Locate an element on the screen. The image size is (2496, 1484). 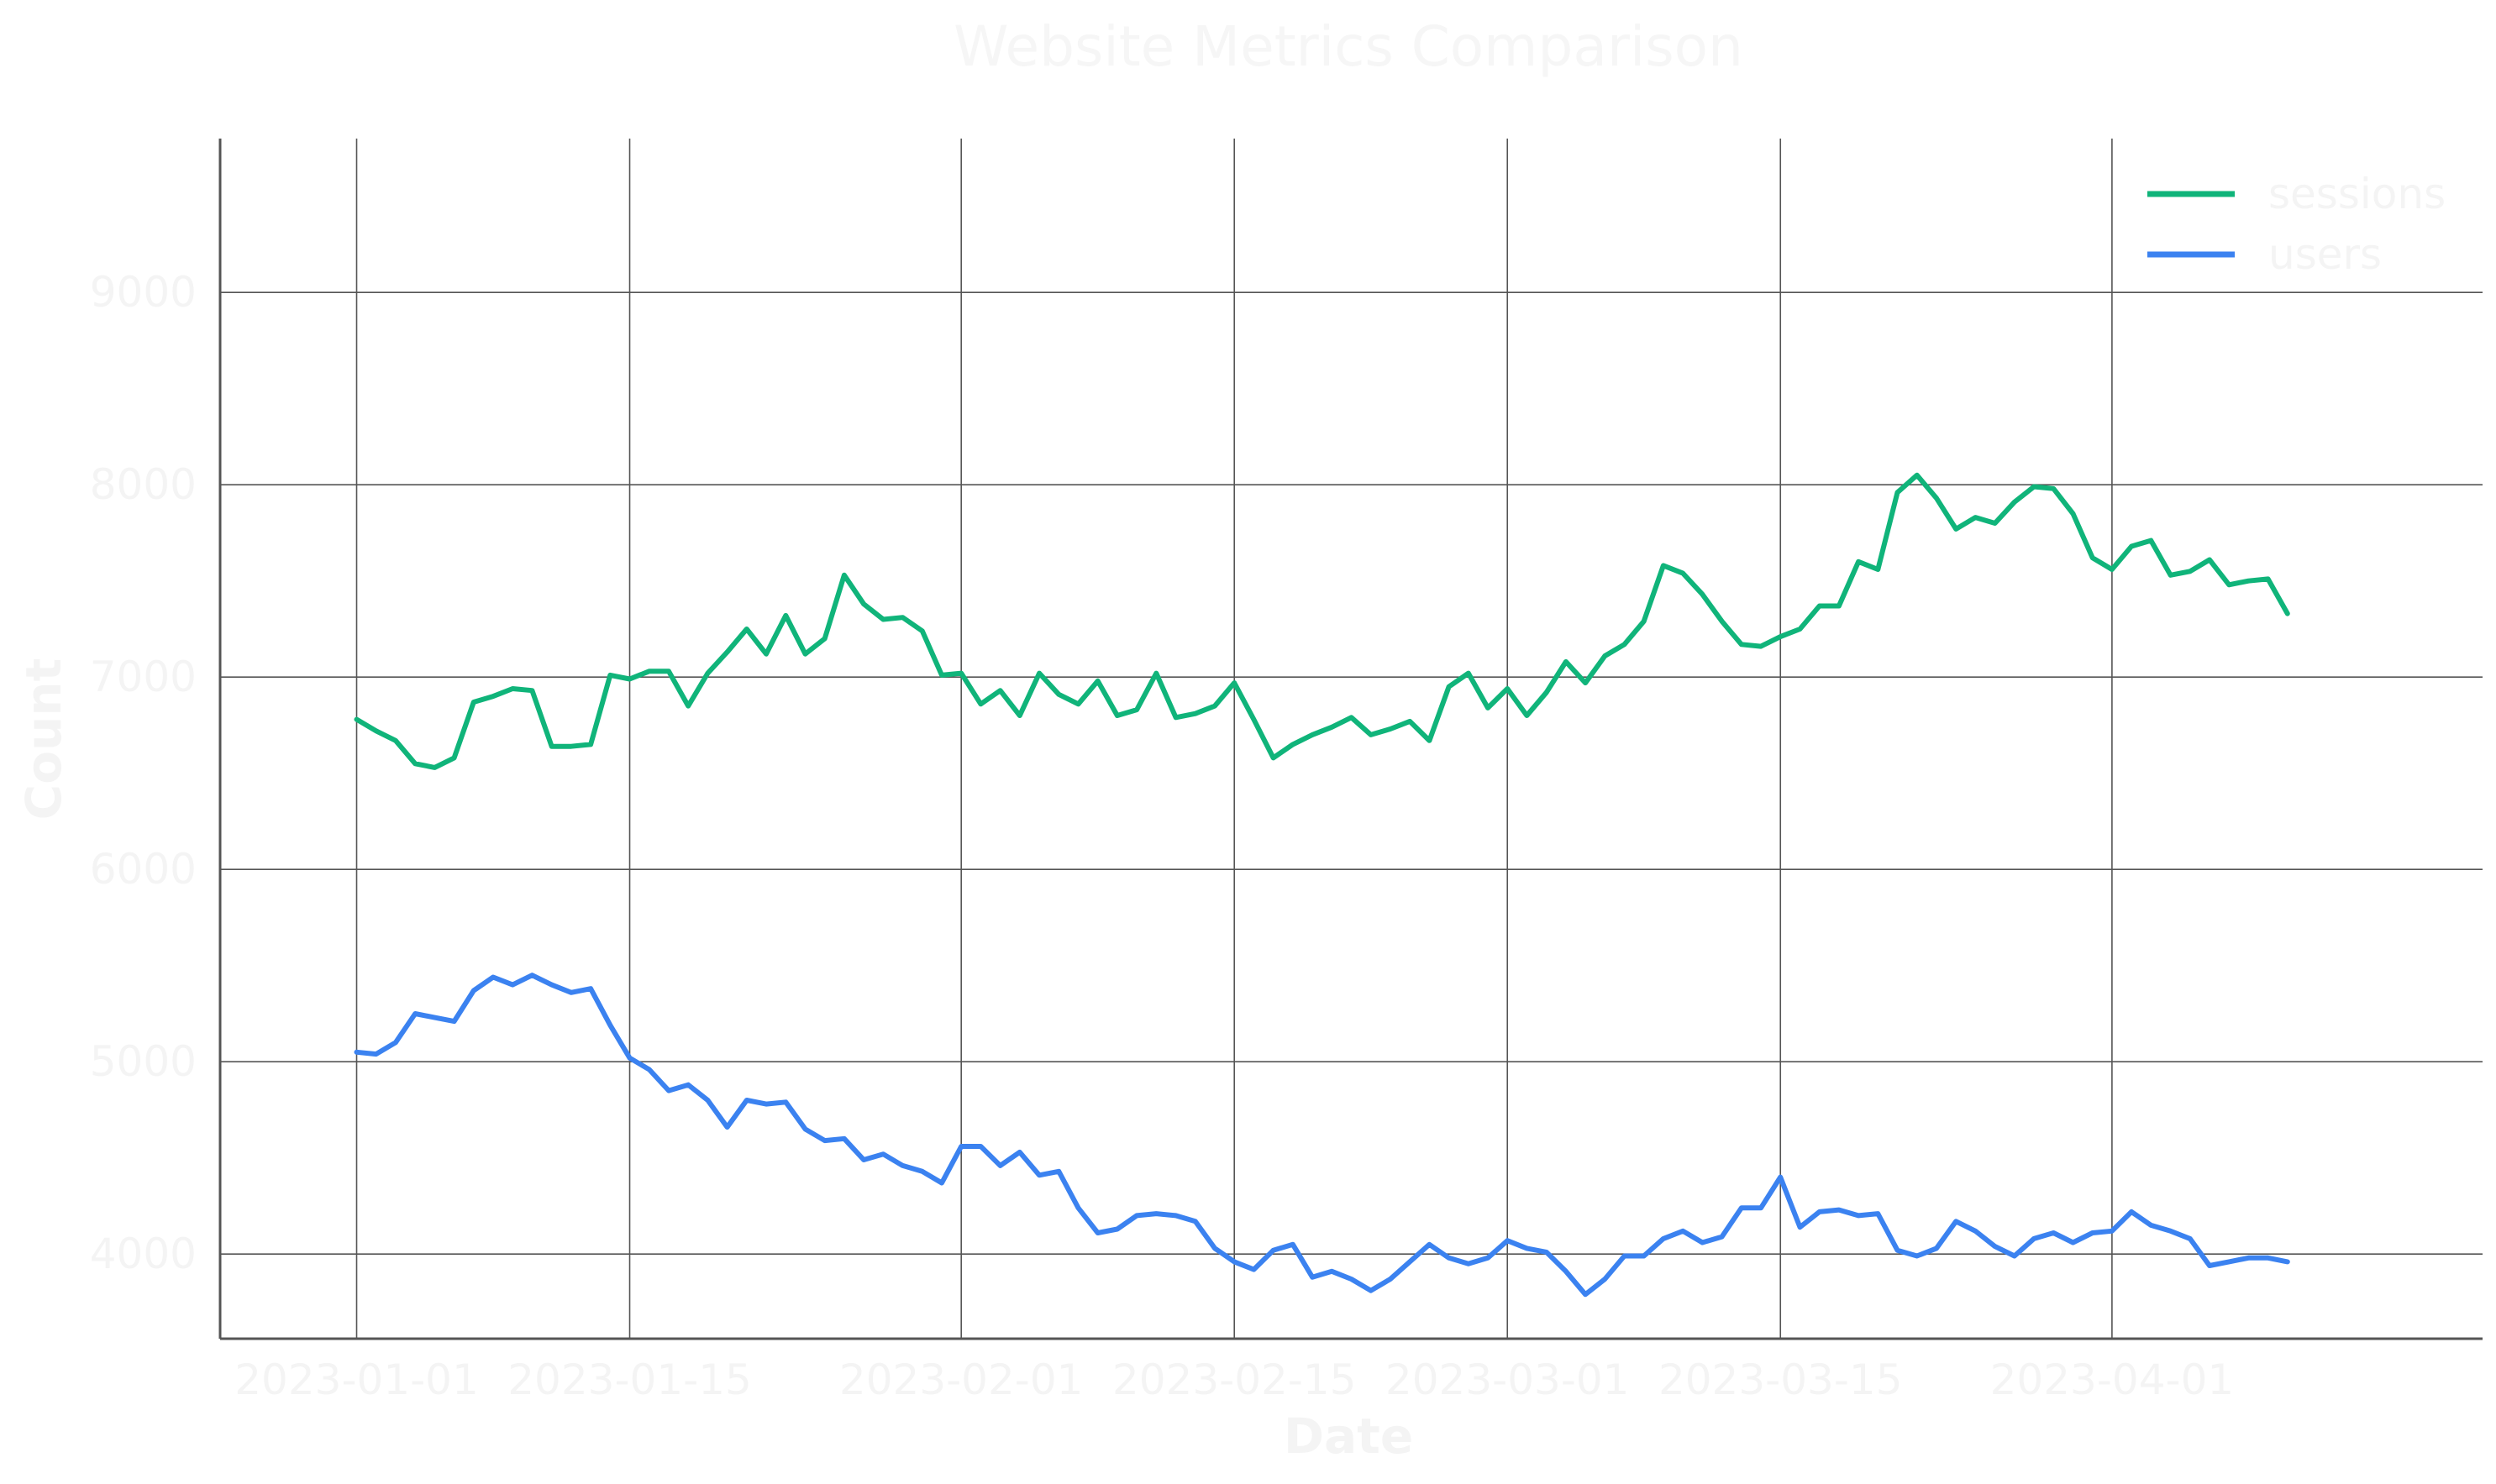
x-tick-label: 2023-01-15 is located at coordinates (629, 1380).